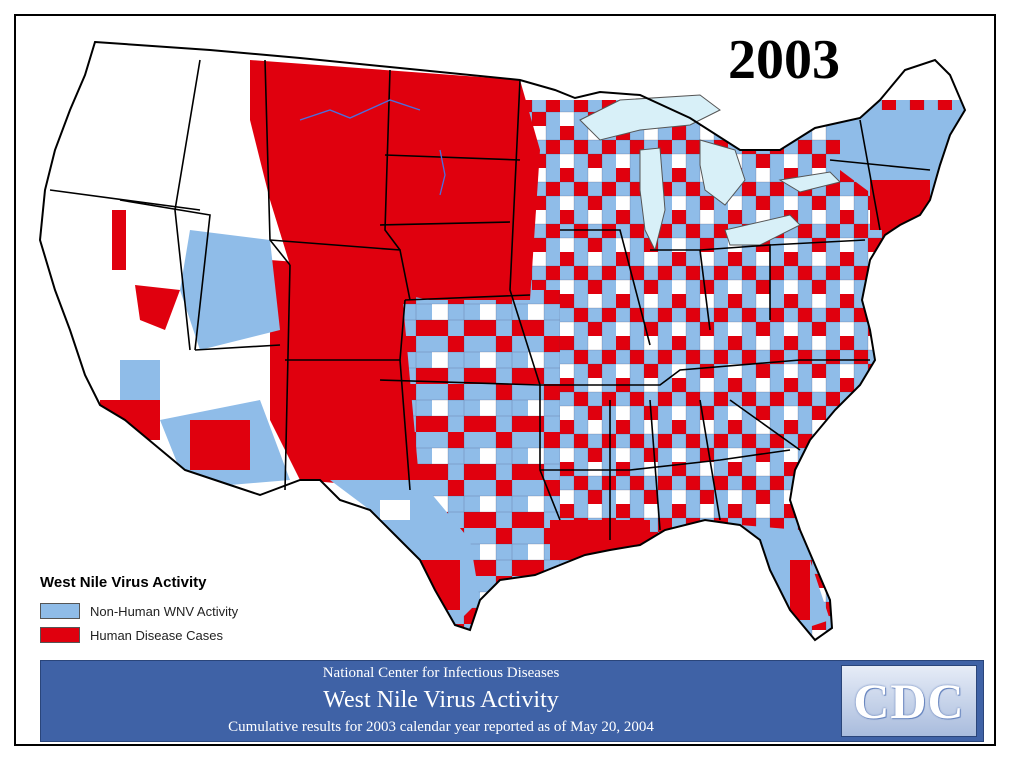 Image resolution: width=1024 pixels, height=768 pixels. I want to click on legend-label-non-human: Non-Human WNV Activity, so click(164, 611).